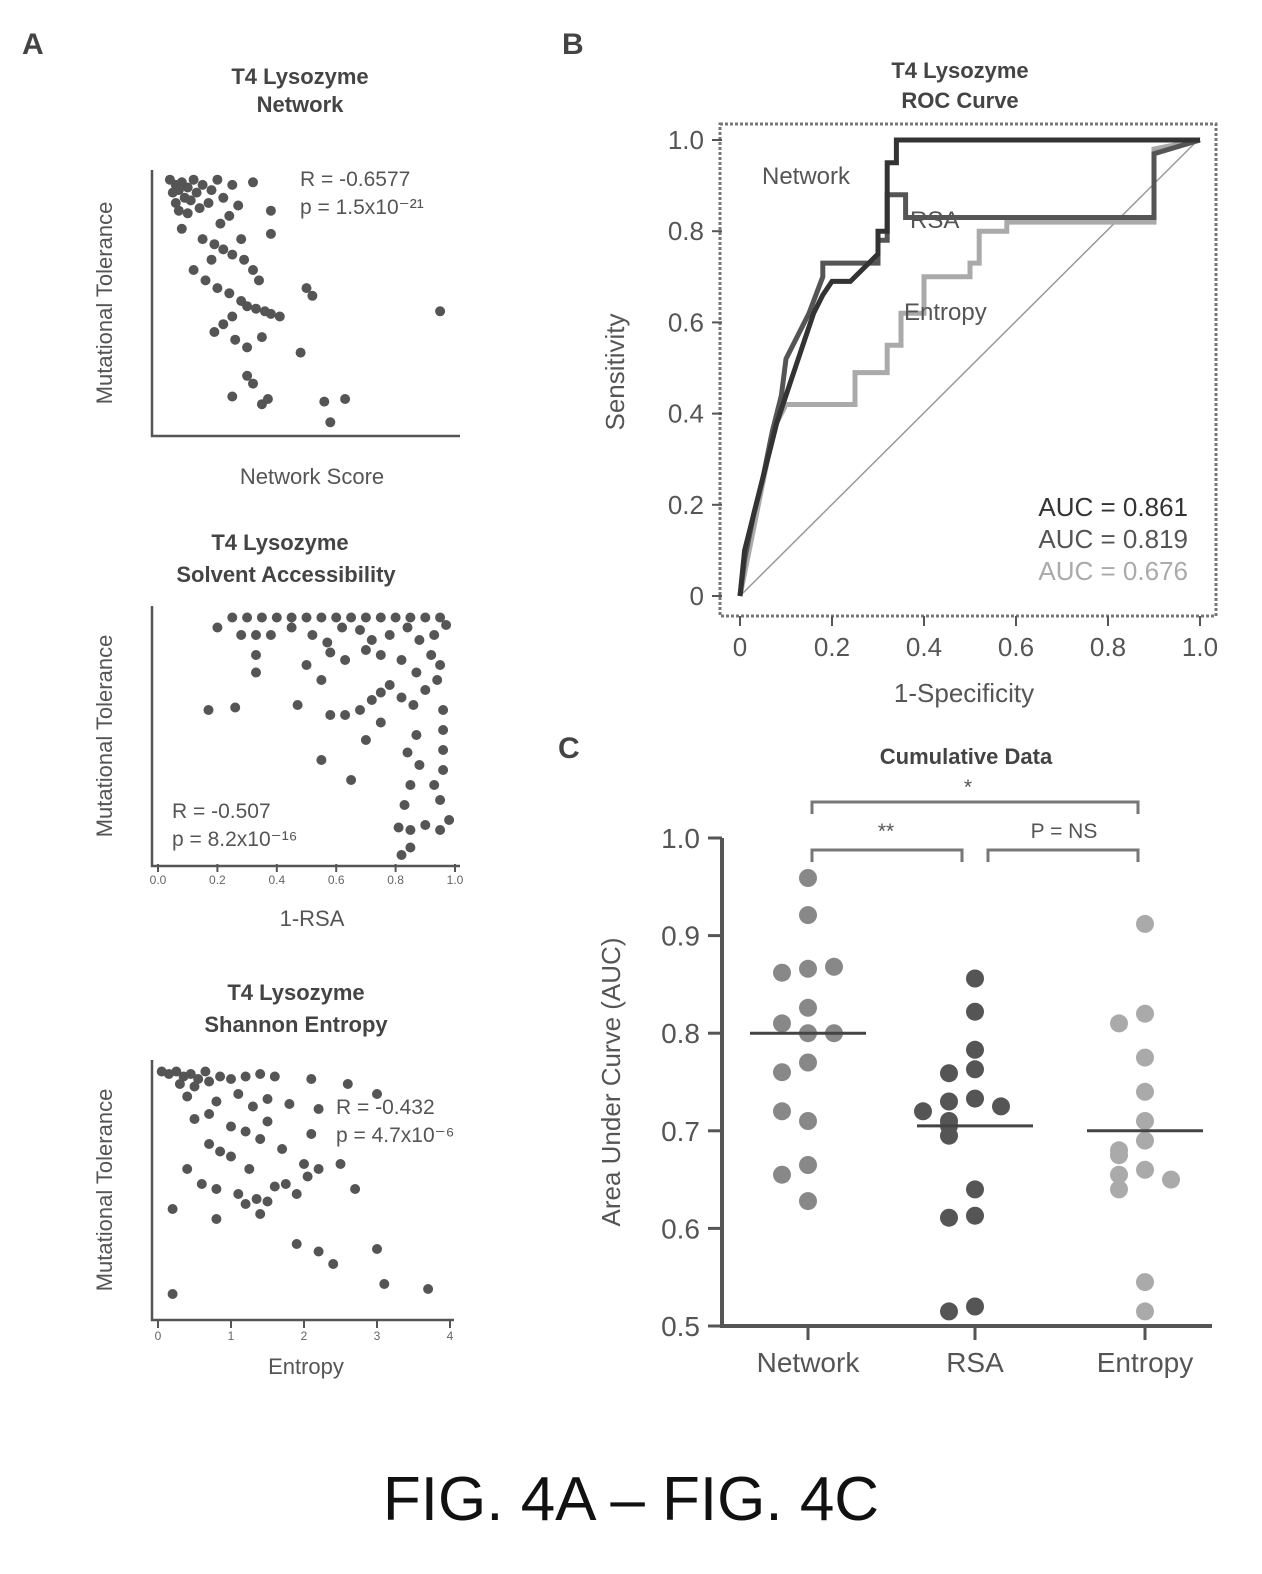 The width and height of the screenshot is (1262, 1574). What do you see at coordinates (611, 1082) in the screenshot?
I see `chart-c-ylabel: Area Under Curve (AUC)` at bounding box center [611, 1082].